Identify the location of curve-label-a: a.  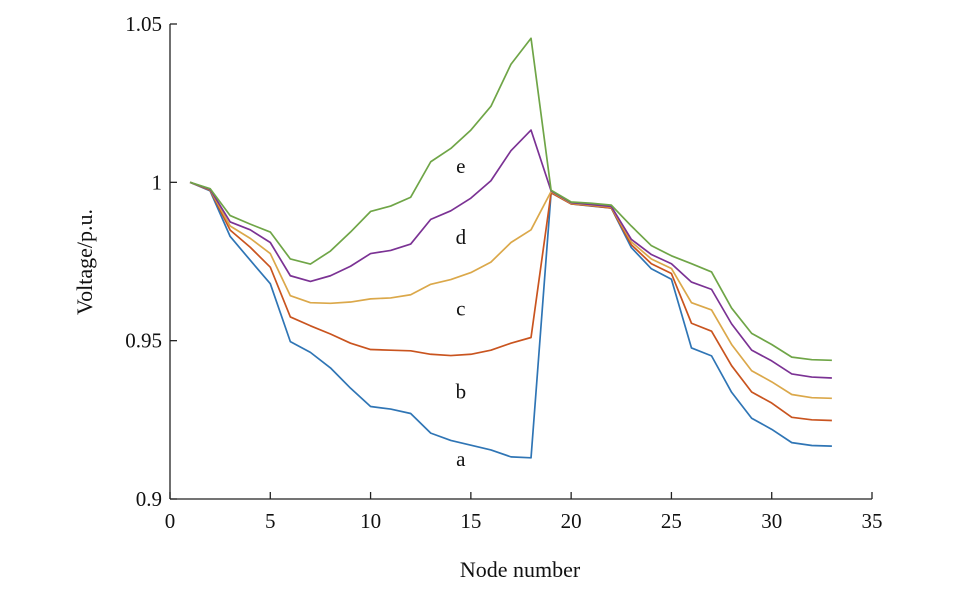
(461, 459).